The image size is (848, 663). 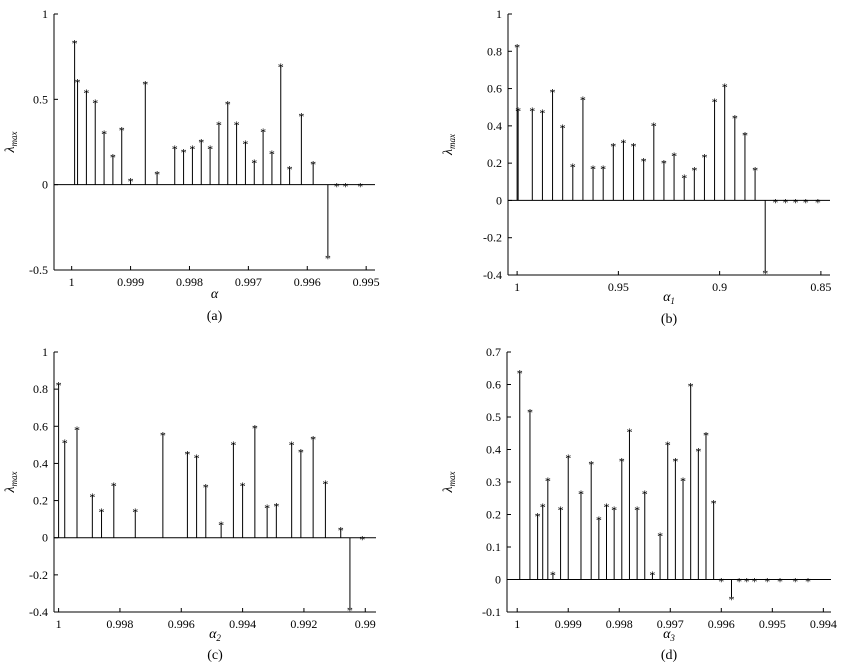 What do you see at coordinates (218, 638) in the screenshot?
I see `x-axis-label-subscript: 2` at bounding box center [218, 638].